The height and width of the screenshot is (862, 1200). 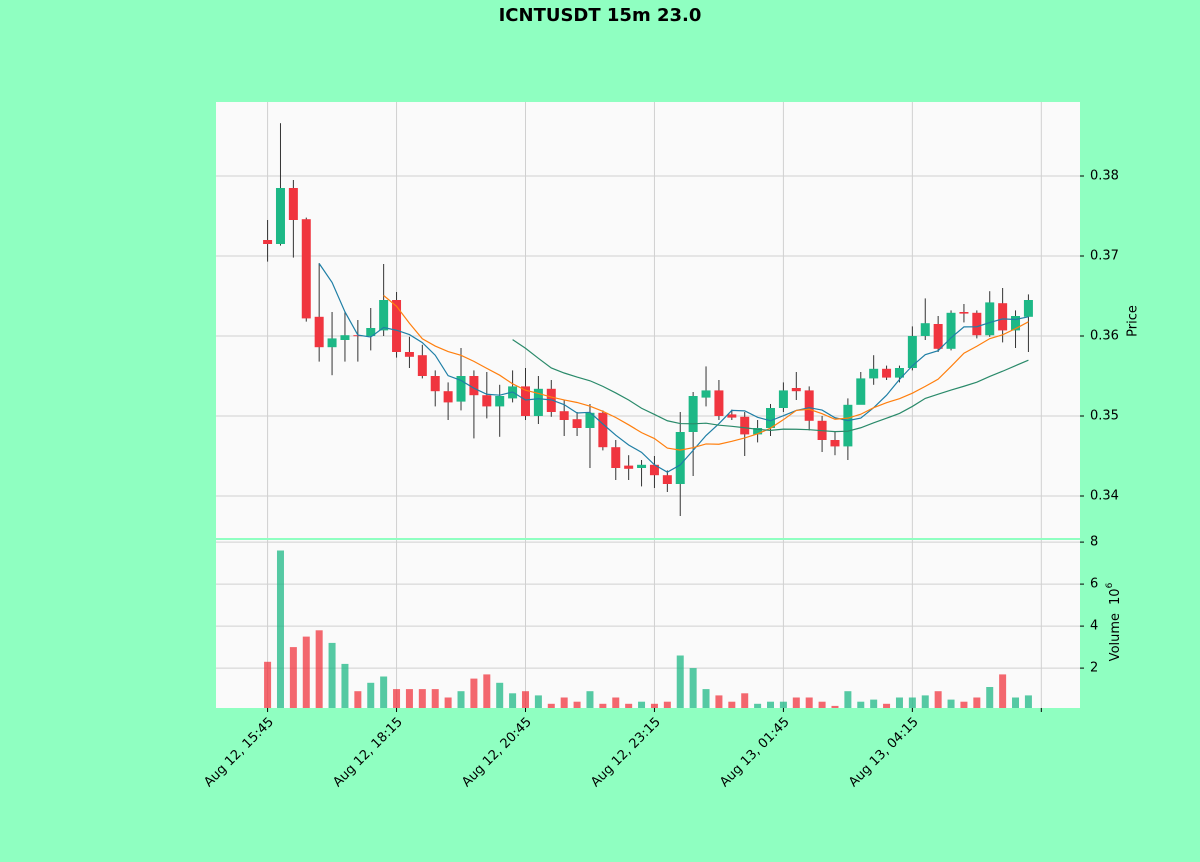 What do you see at coordinates (1133, 321) in the screenshot?
I see `y-axis-label: Price` at bounding box center [1133, 321].